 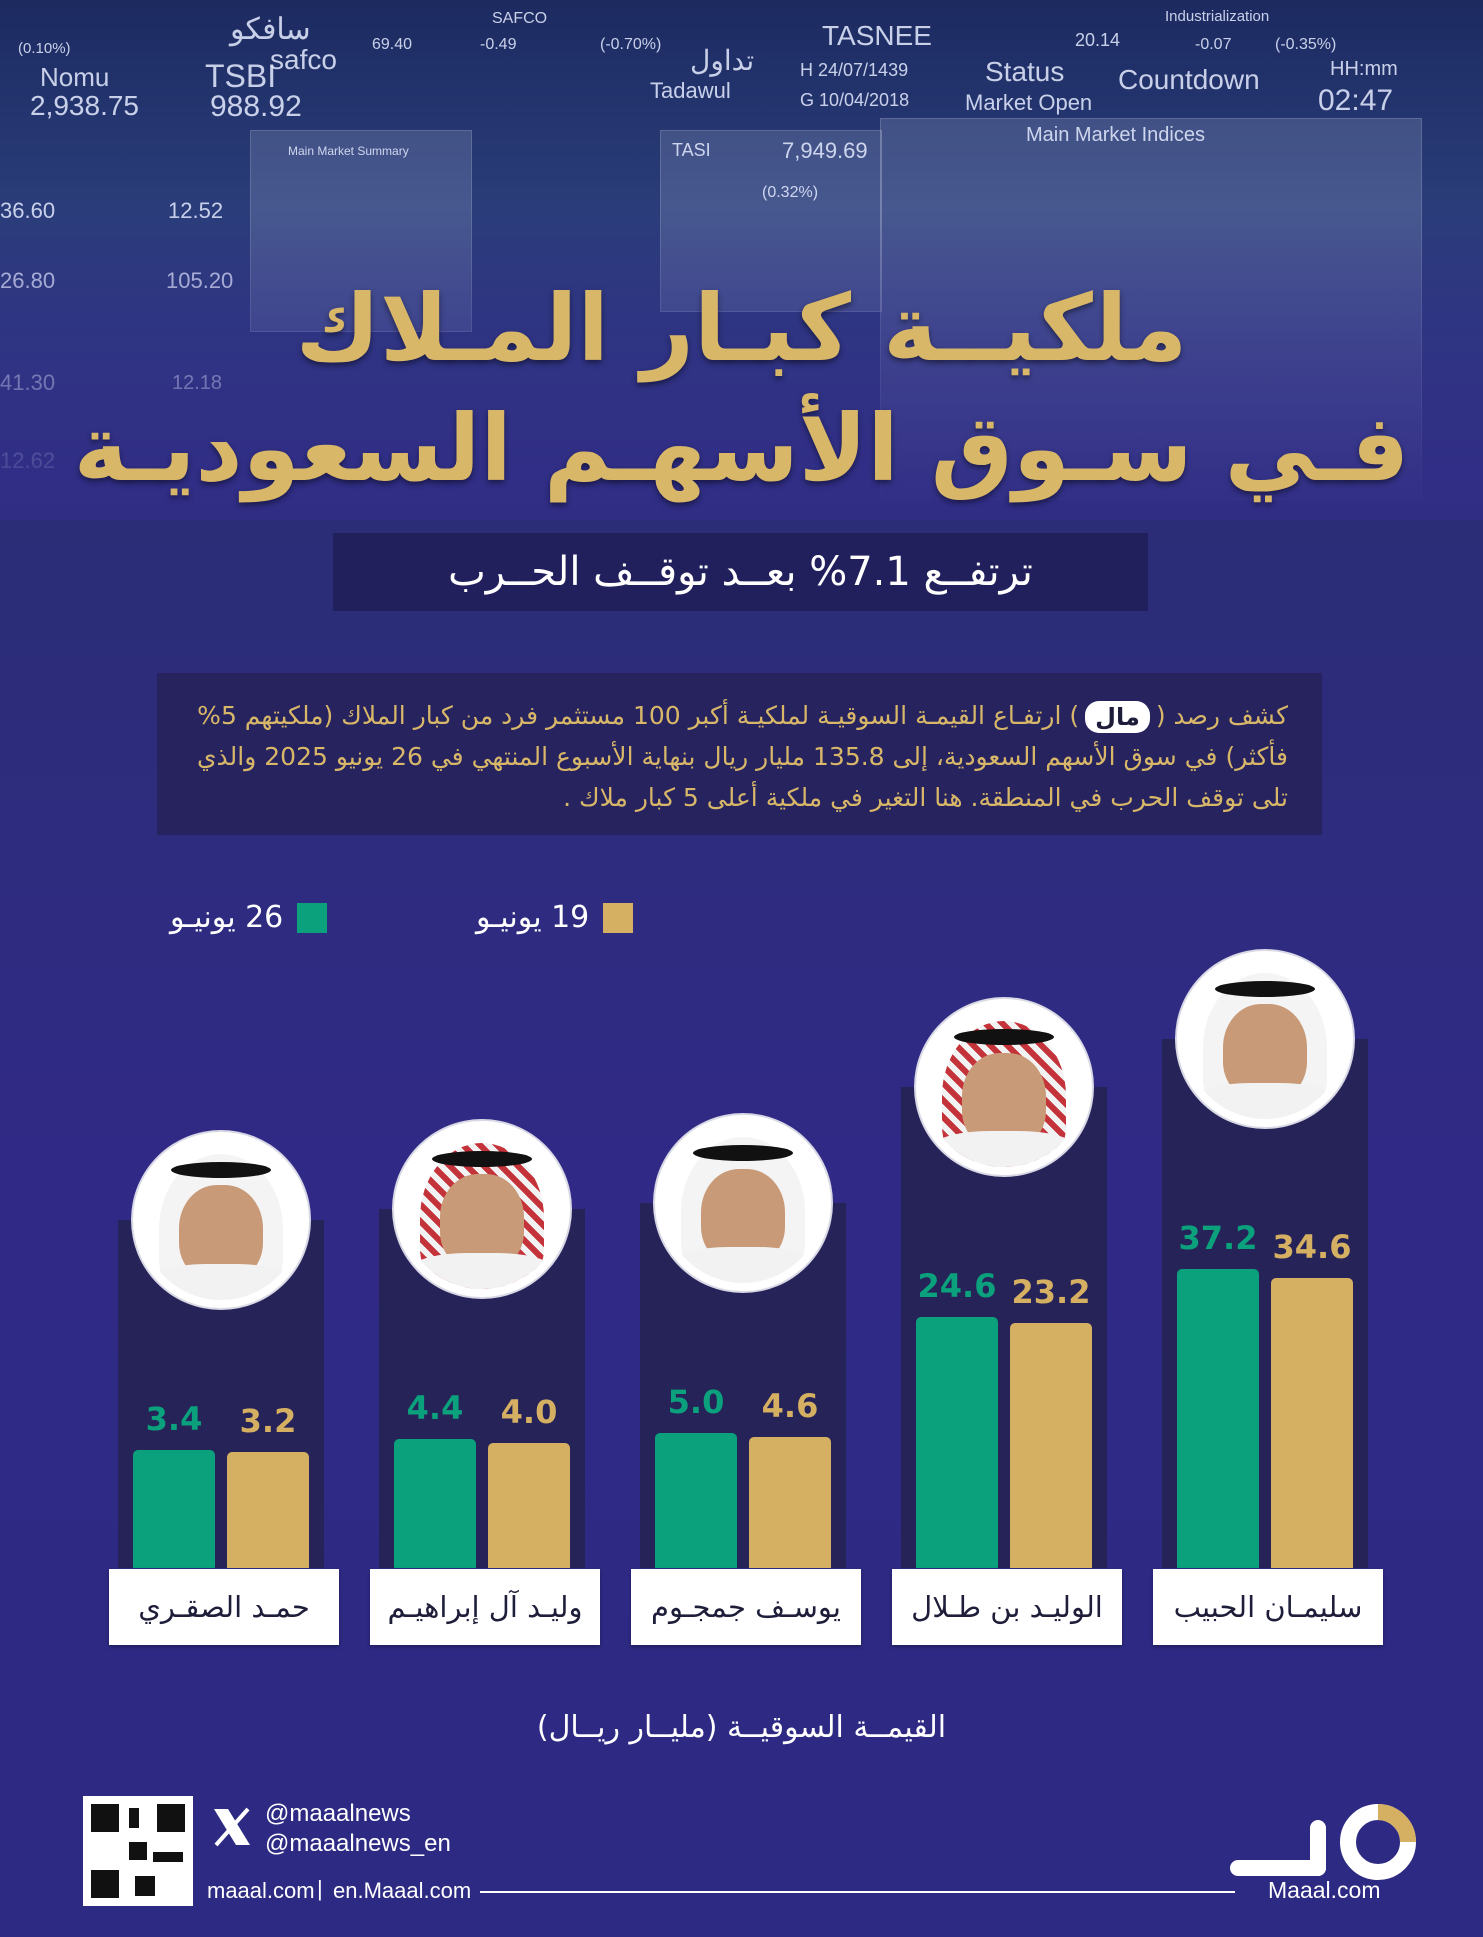 What do you see at coordinates (232, 1827) in the screenshot?
I see `x-logo-icon` at bounding box center [232, 1827].